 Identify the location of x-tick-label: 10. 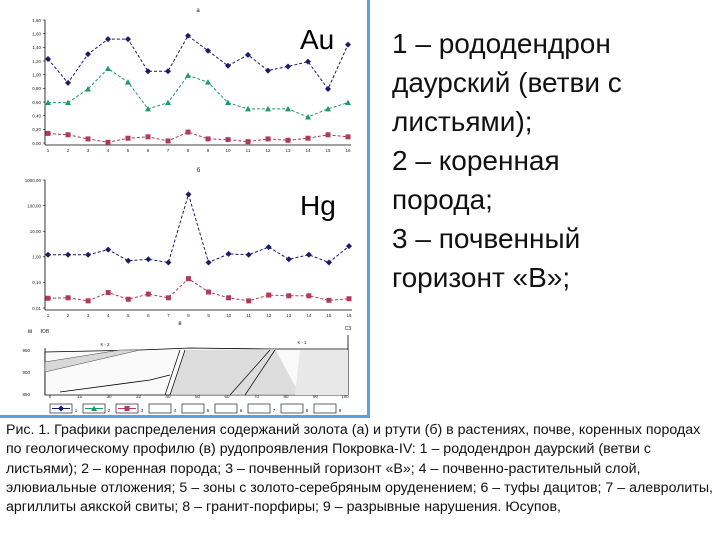
(229, 315).